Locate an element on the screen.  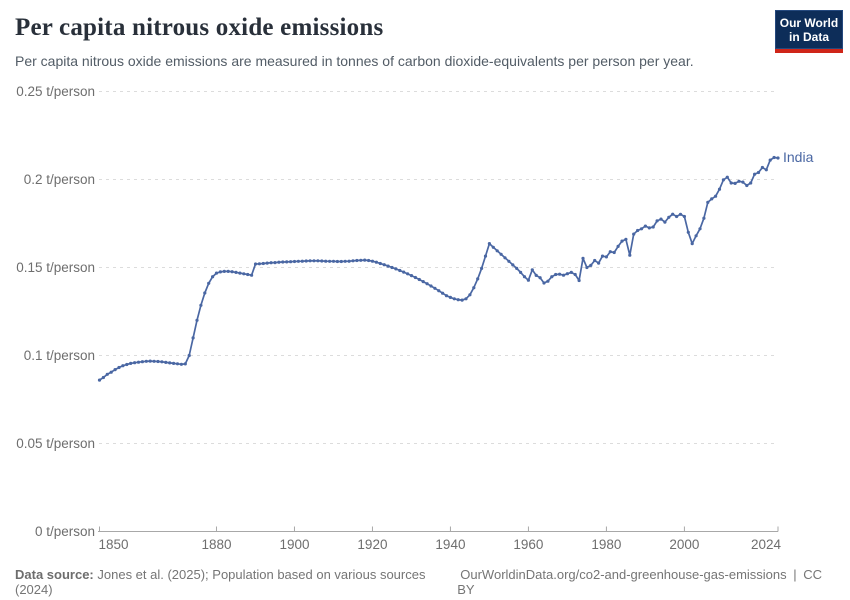
owid-logo: Our World in Data is located at coordinates (809, 31).